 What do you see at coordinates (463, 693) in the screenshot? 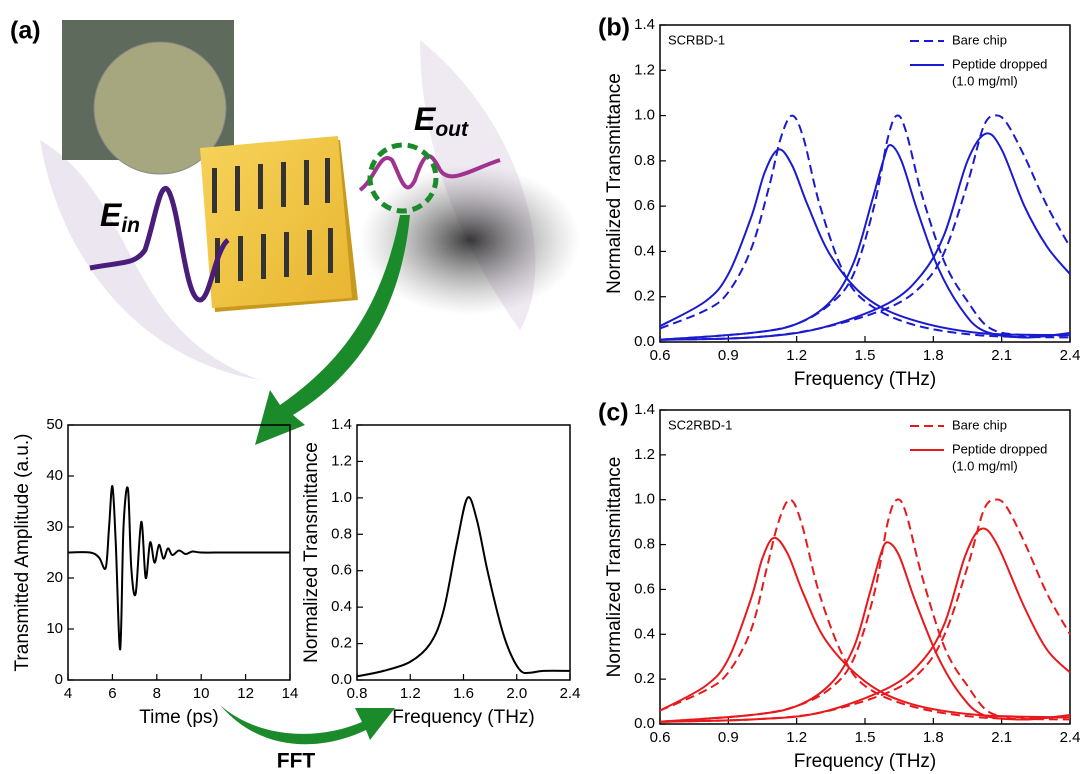
I see `x-tick-label: 1.6` at bounding box center [463, 693].